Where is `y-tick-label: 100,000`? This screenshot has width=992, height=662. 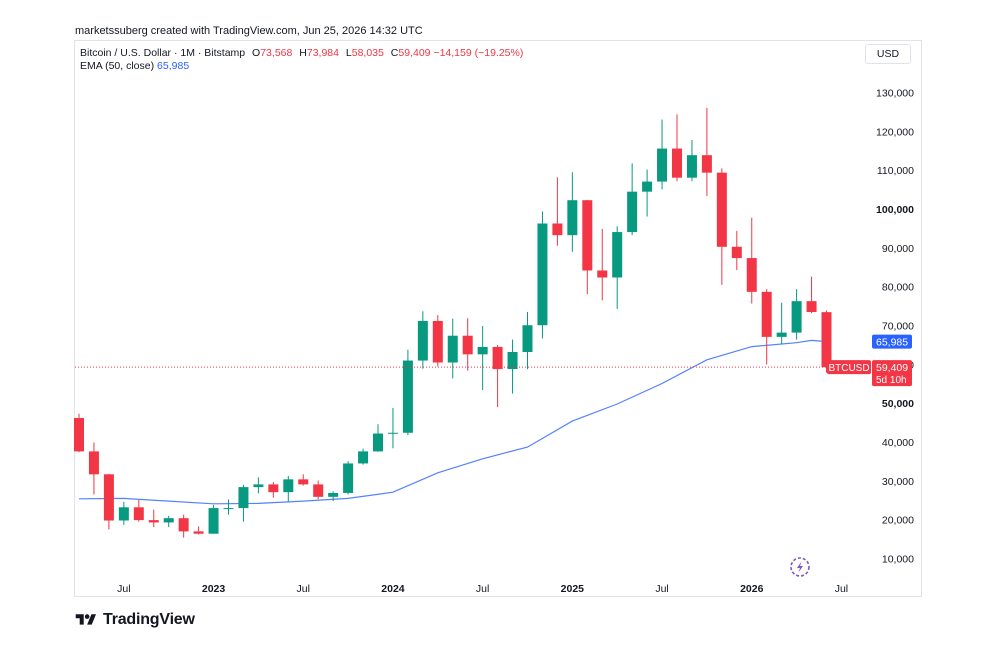
y-tick-label: 100,000 is located at coordinates (895, 210).